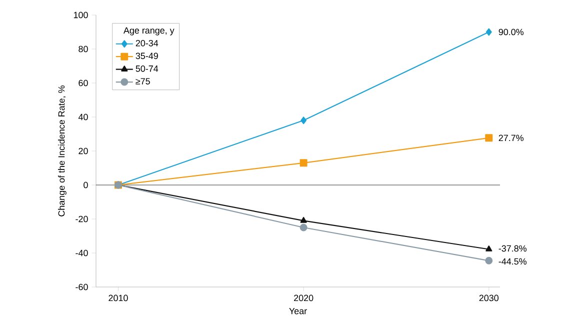  Describe the element at coordinates (143, 81) in the screenshot. I see `legend-label: ≥75` at that location.